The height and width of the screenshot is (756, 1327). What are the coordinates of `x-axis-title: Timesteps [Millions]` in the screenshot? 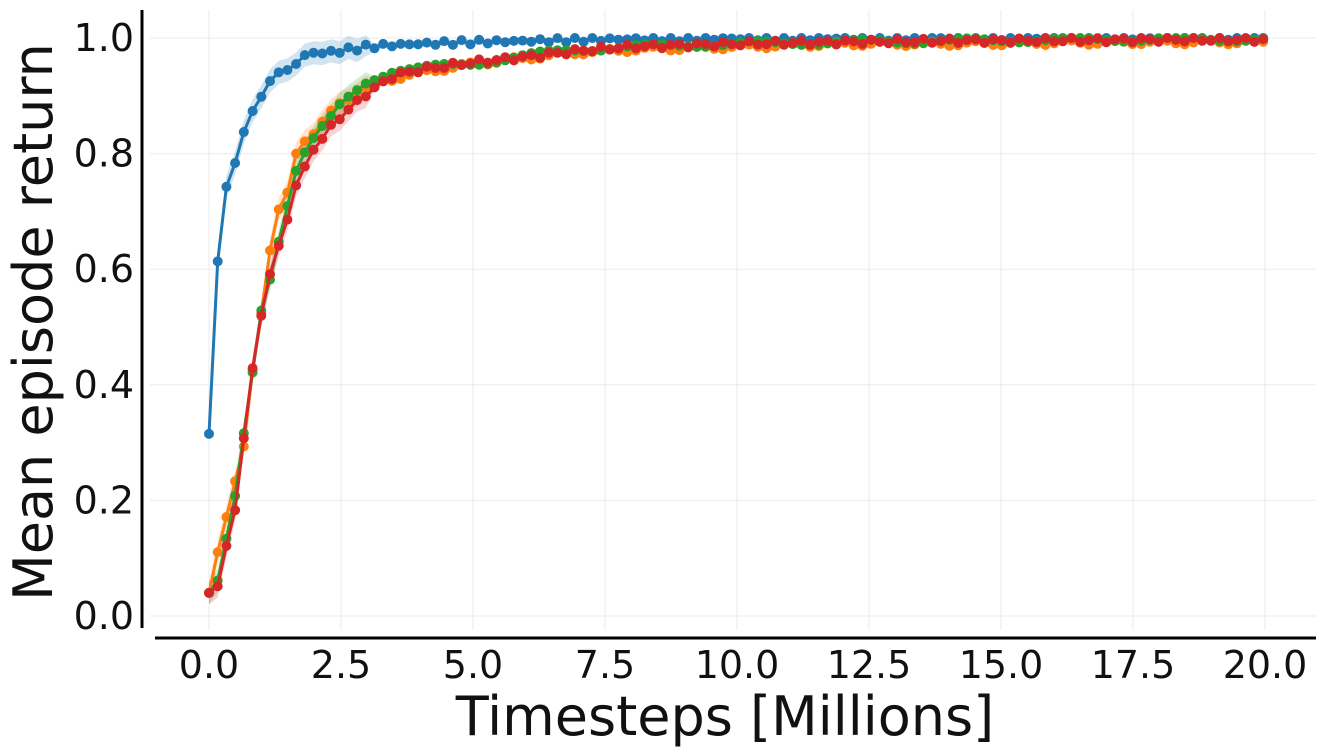 It's located at (724, 716).